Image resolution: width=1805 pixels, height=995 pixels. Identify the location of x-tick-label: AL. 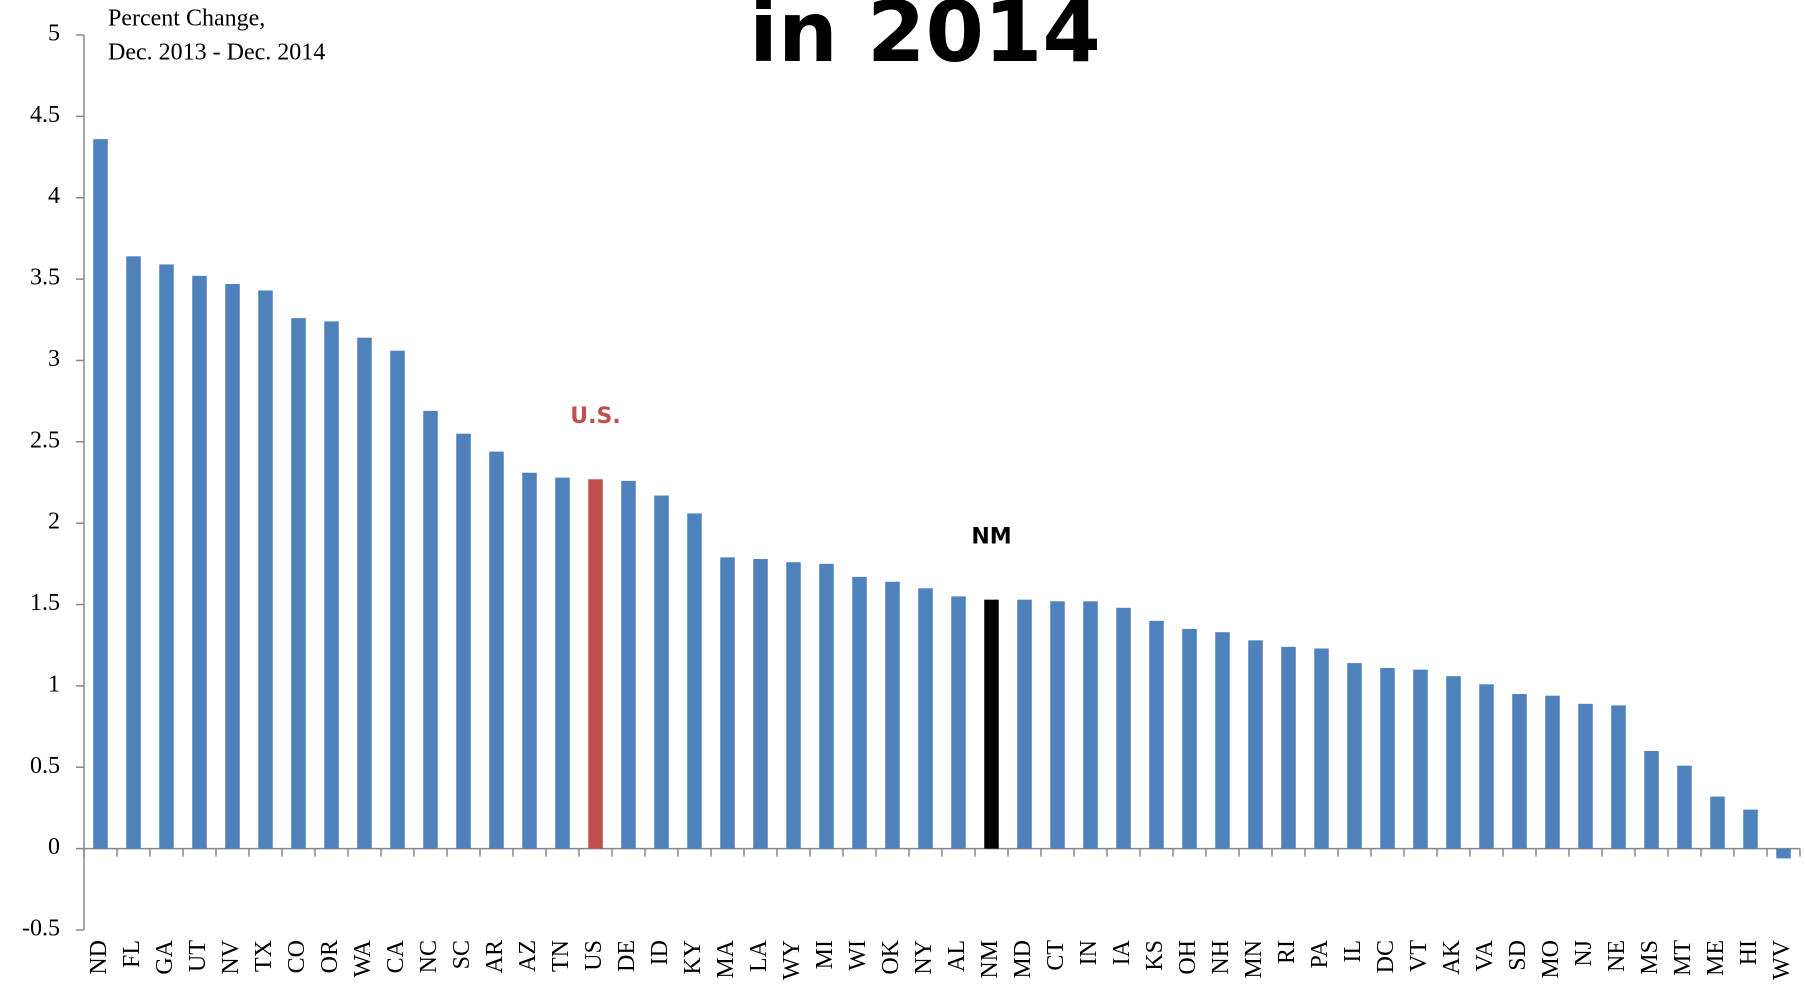
(957, 956).